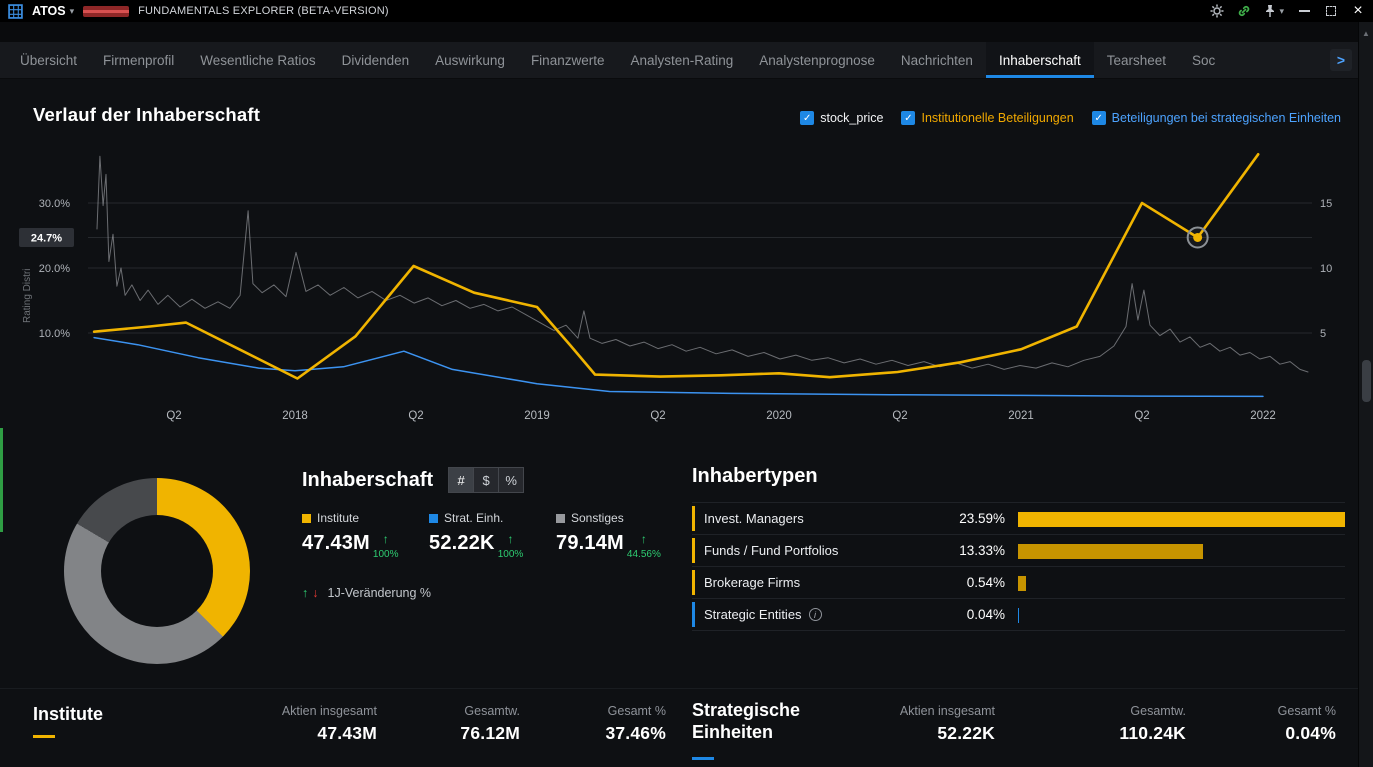 The height and width of the screenshot is (767, 1373). I want to click on legend-label: stock_price, so click(852, 118).